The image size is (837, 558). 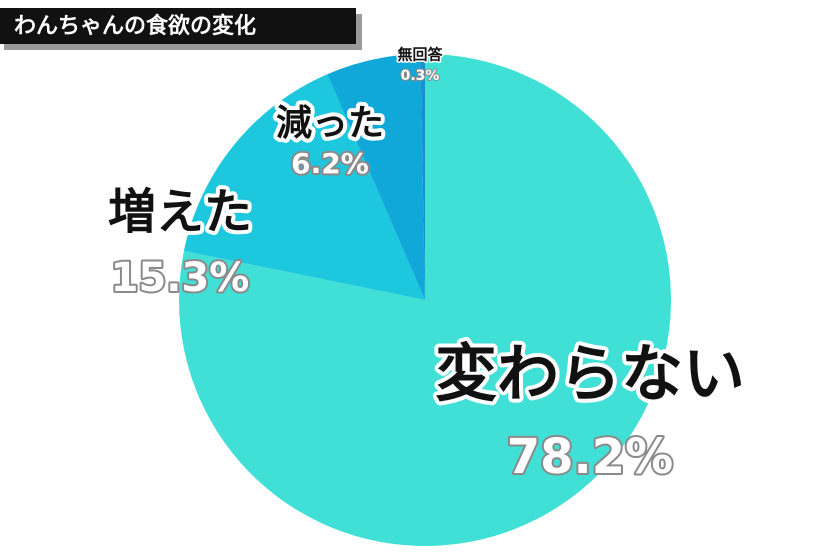 What do you see at coordinates (135, 26) in the screenshot?
I see `chart-title: わんちゃんの食欲の変化` at bounding box center [135, 26].